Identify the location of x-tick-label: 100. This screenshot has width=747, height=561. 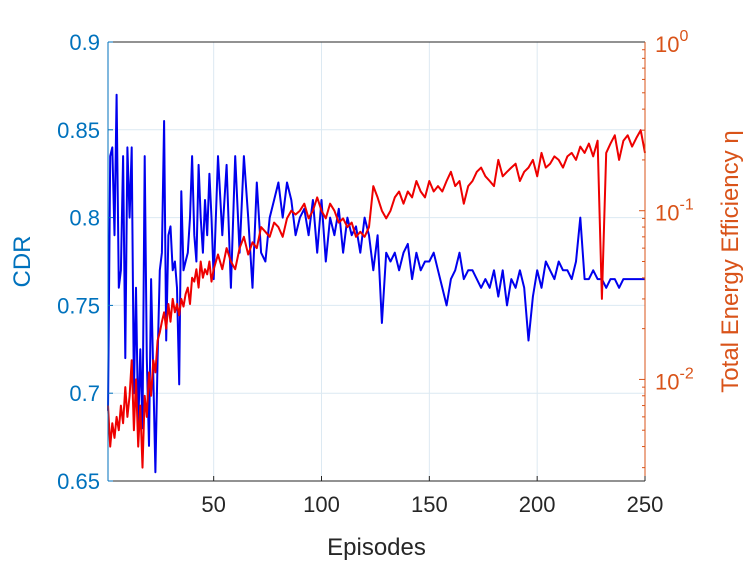
(321, 504).